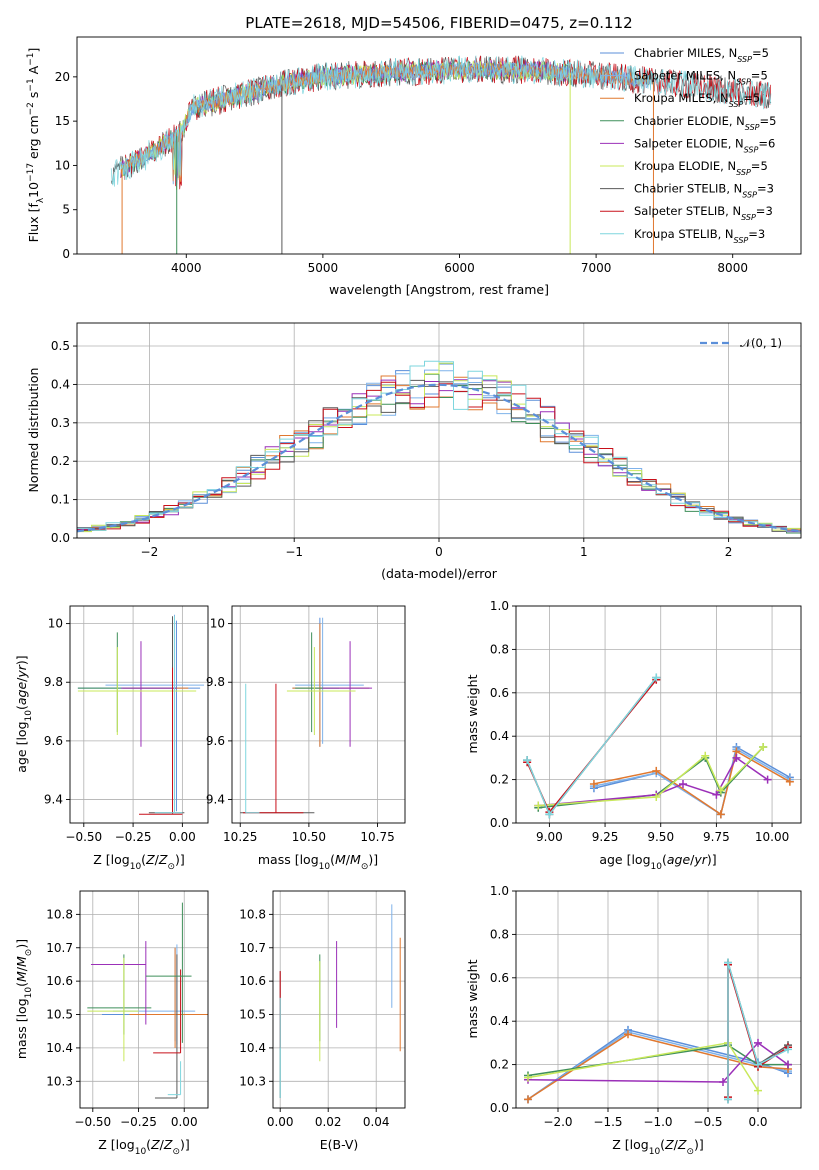 This screenshot has height=1170, width=819. Describe the element at coordinates (704, 191) in the screenshot. I see `legend-label-6: Chabrier STELIB, NSSP=3` at that location.